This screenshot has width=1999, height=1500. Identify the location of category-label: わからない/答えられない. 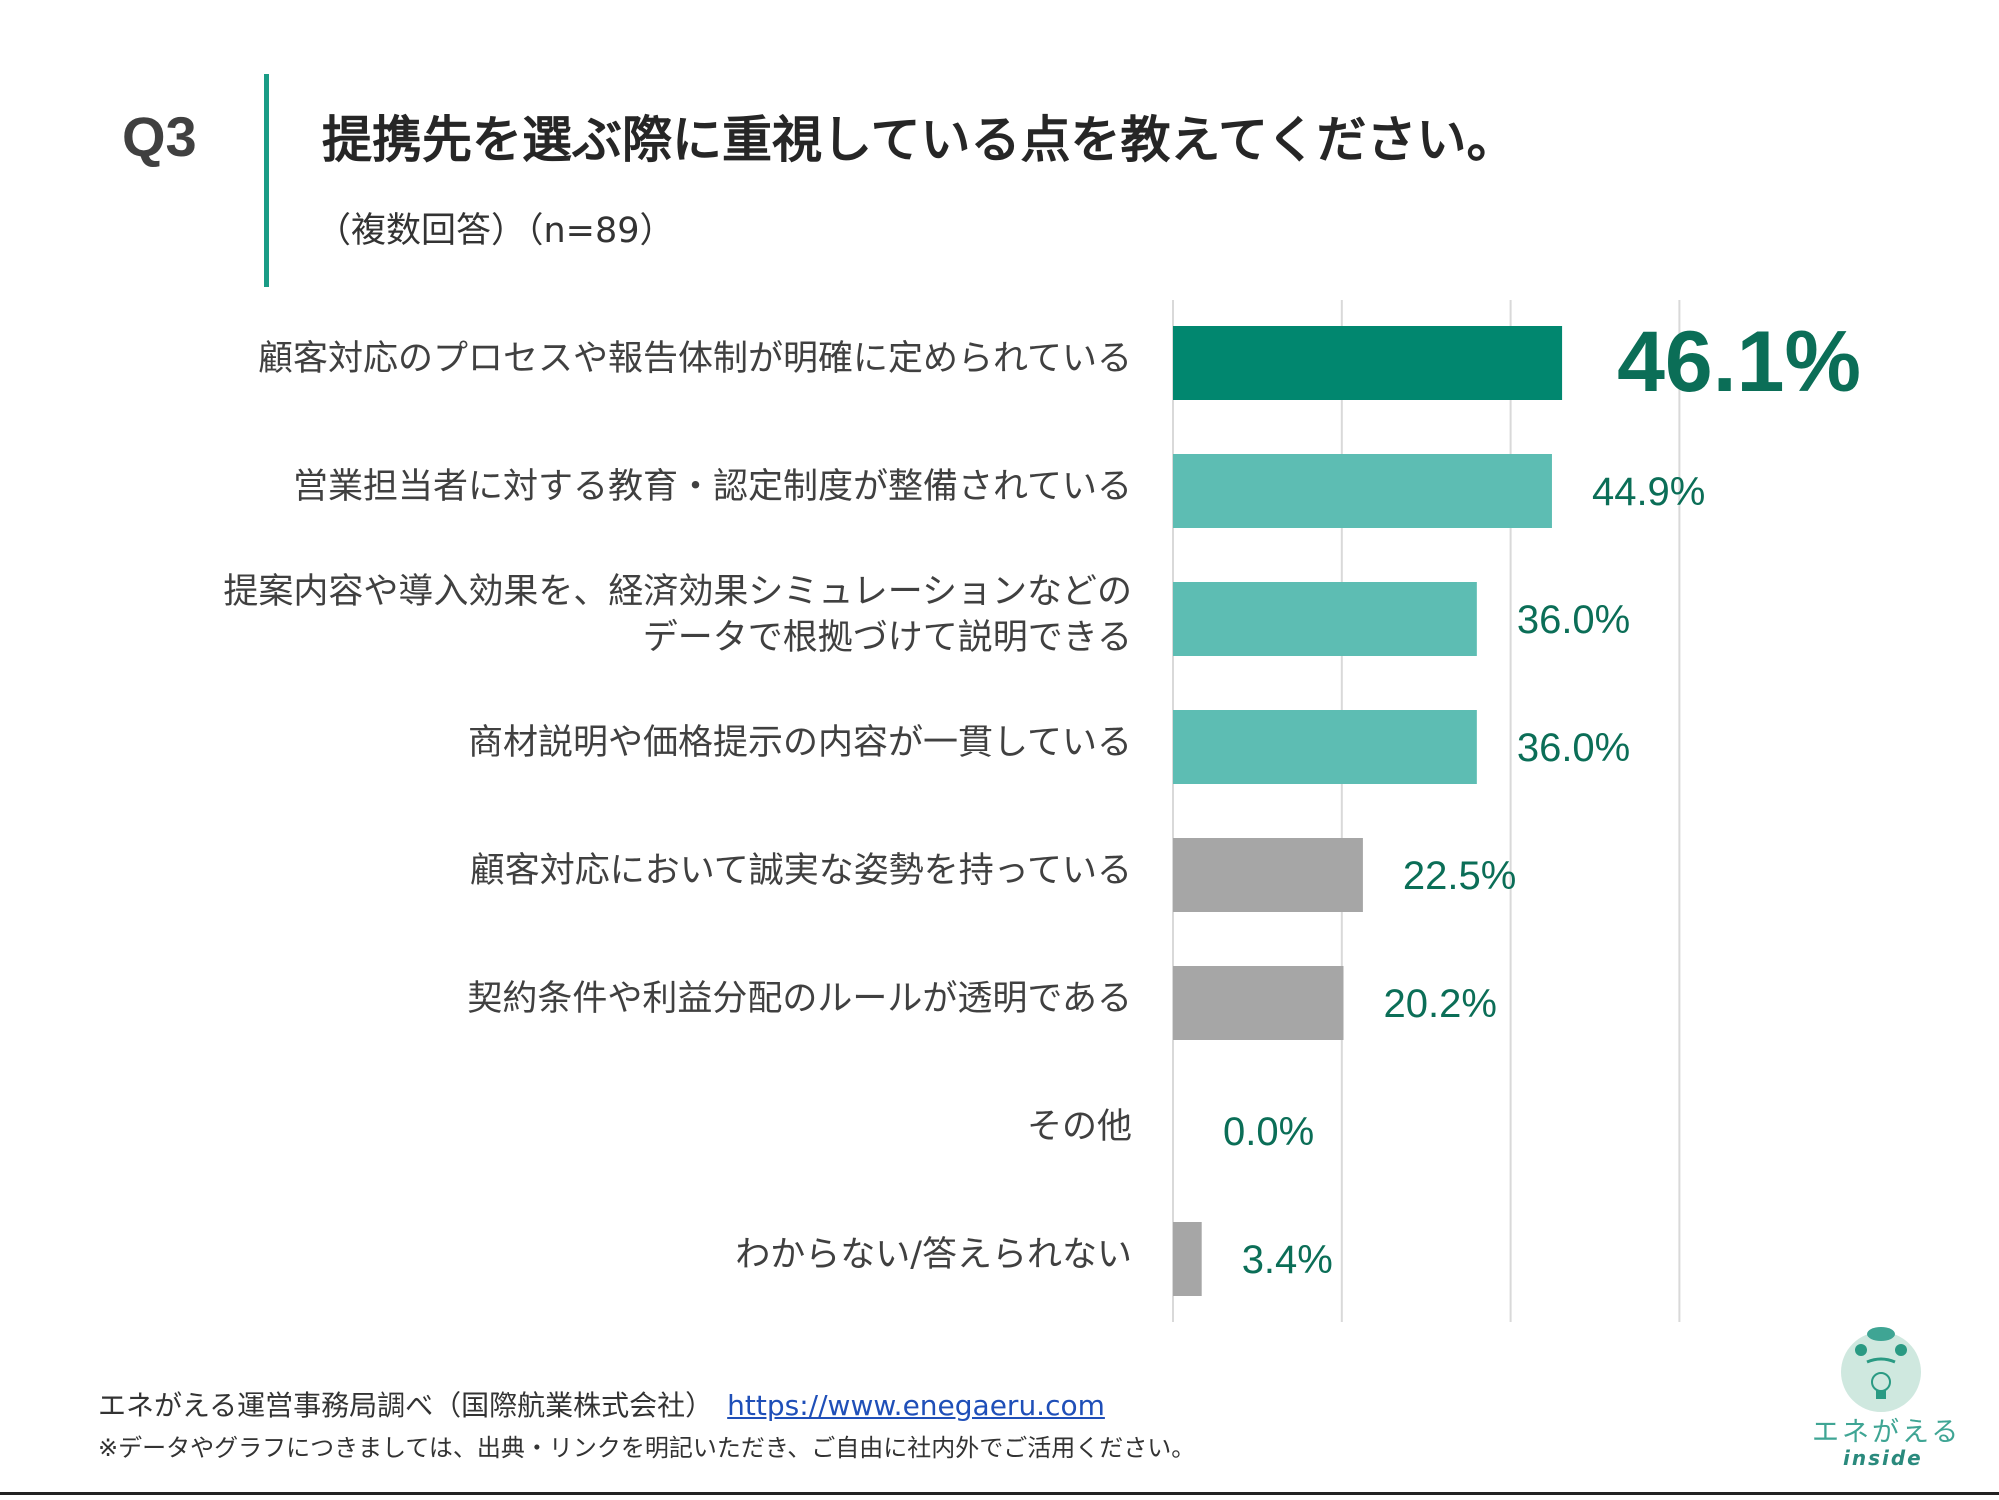
(933, 1255).